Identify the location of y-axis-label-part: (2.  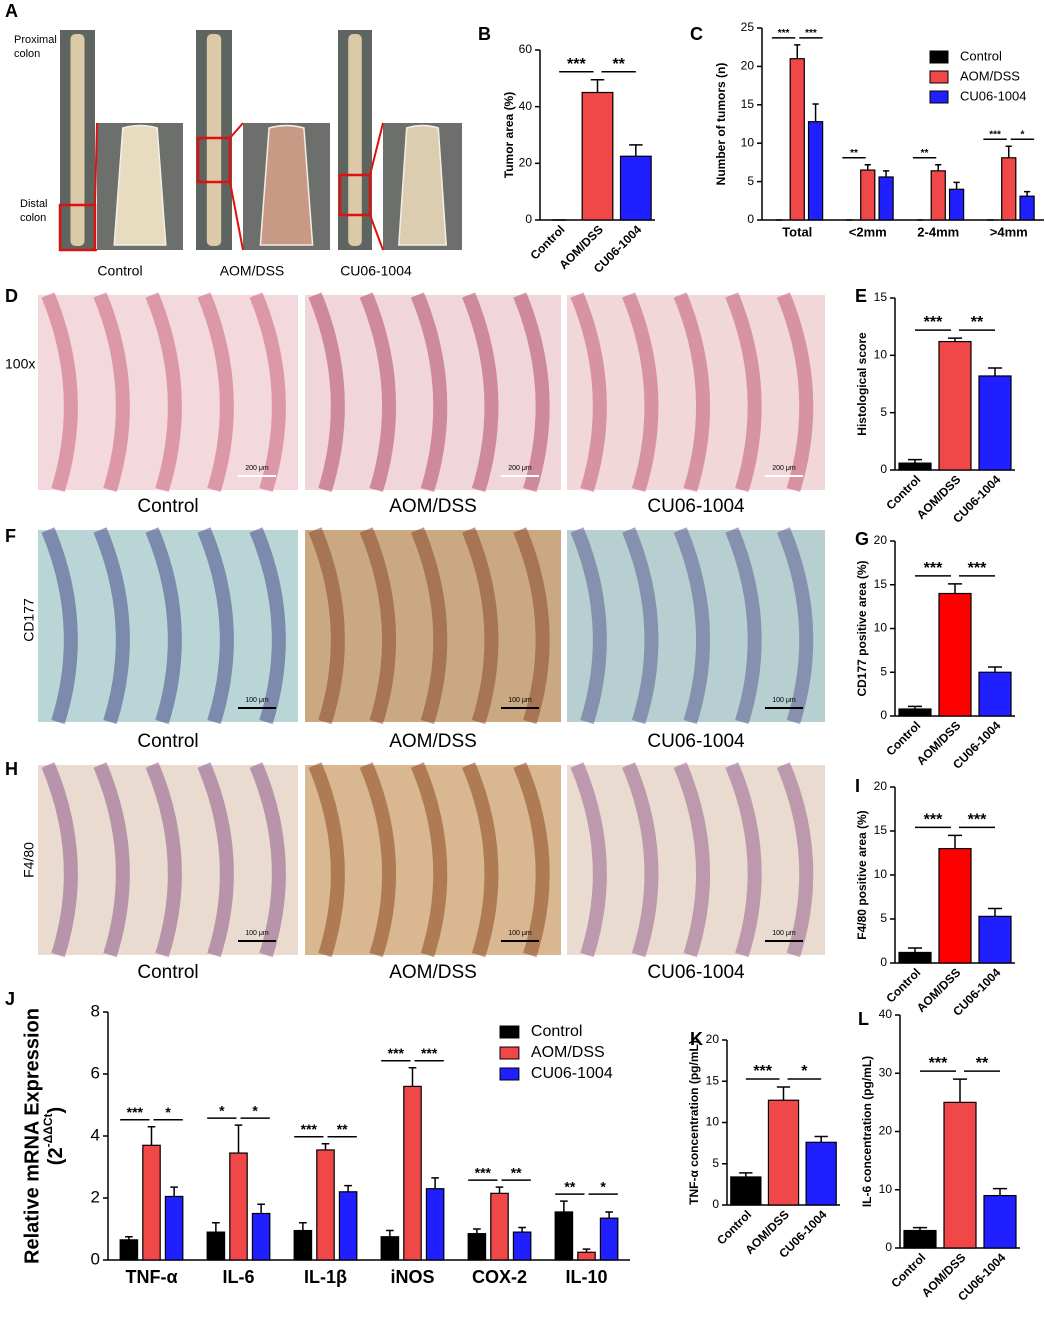
(56, 1156).